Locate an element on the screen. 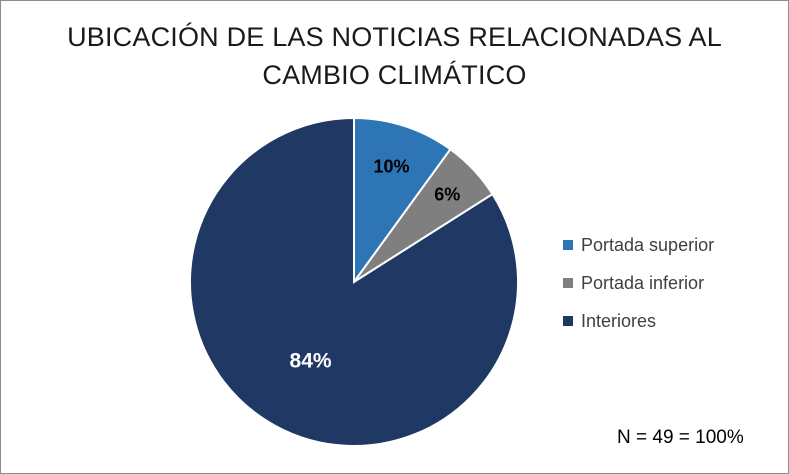 This screenshot has width=789, height=474. data-label: 84% is located at coordinates (311, 361).